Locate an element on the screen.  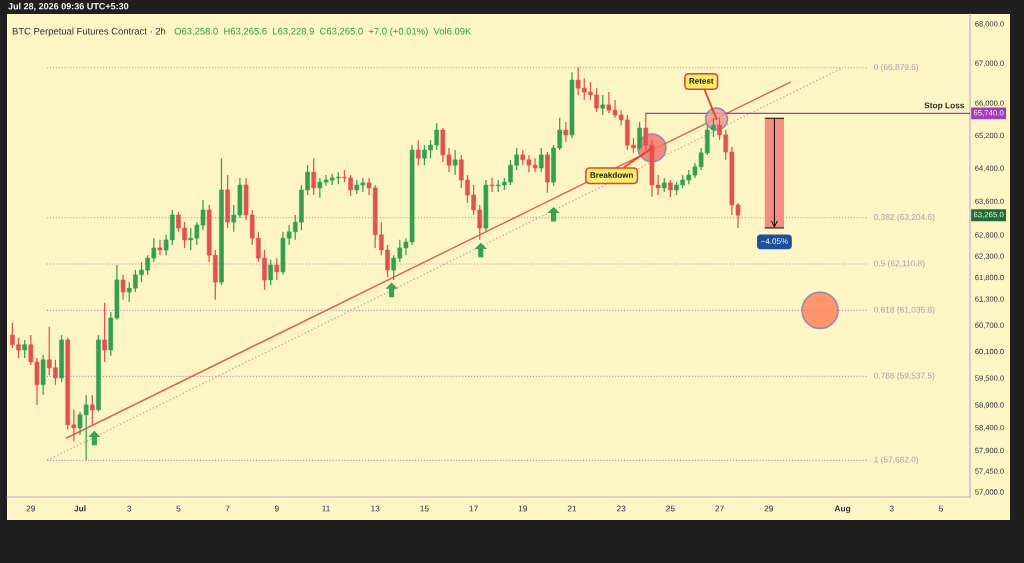
annotation: Breakdown is located at coordinates (611, 174).